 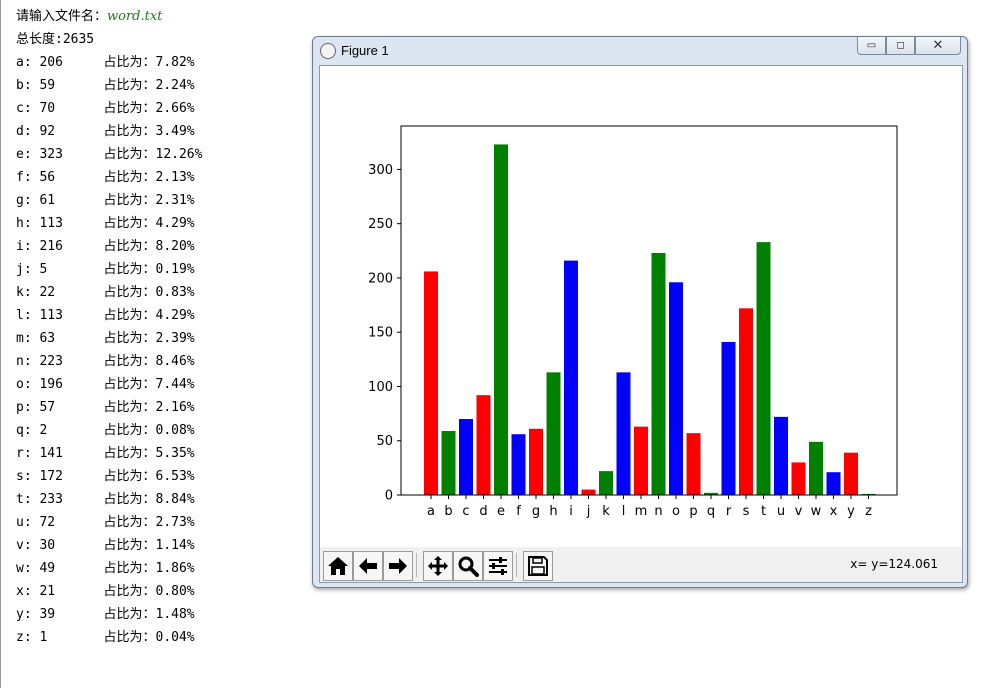 I want to click on stat-count: 92, so click(x=47, y=131).